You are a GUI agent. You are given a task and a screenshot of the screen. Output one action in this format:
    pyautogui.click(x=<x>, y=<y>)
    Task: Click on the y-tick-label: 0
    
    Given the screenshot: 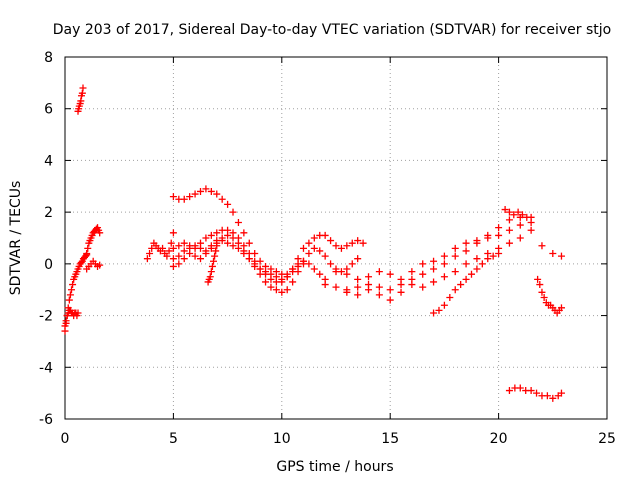 What is the action you would take?
    pyautogui.click(x=48, y=265)
    